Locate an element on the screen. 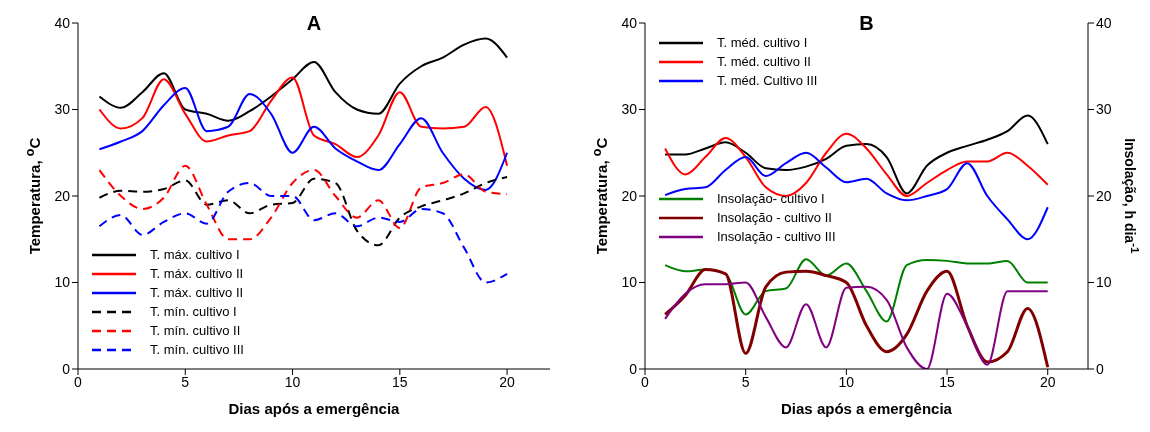 The height and width of the screenshot is (432, 1150). legend-label: T. mín. cultivo I is located at coordinates (193, 311).